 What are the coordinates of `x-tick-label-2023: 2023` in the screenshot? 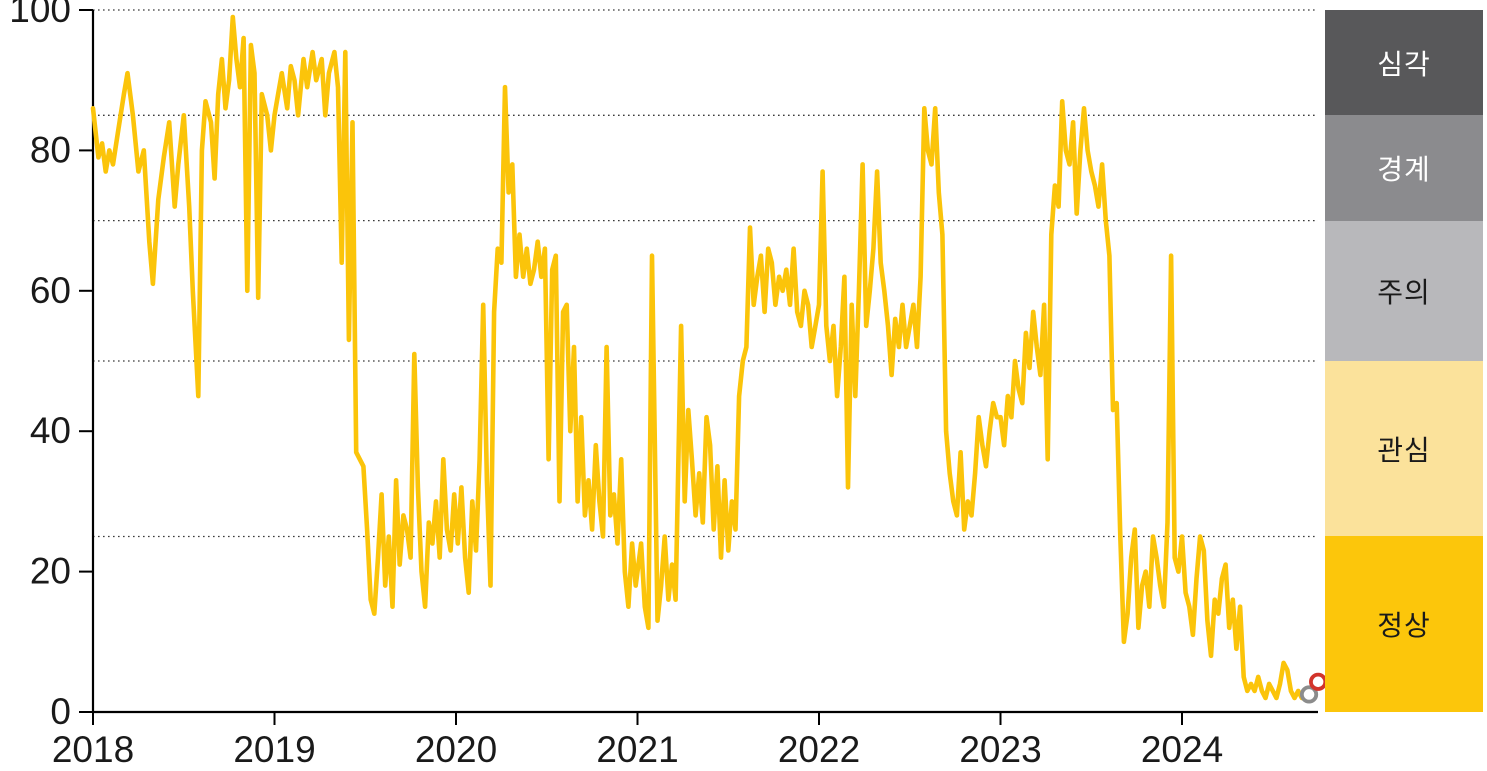 It's located at (1000, 749).